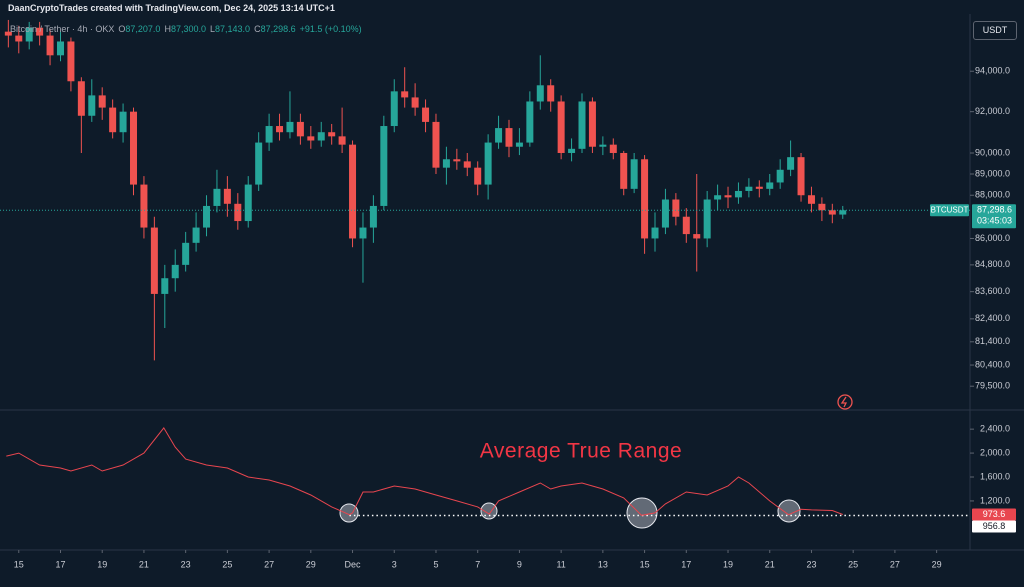 The height and width of the screenshot is (587, 1024). Describe the element at coordinates (60, 564) in the screenshot. I see `x-tick-label: 17` at that location.